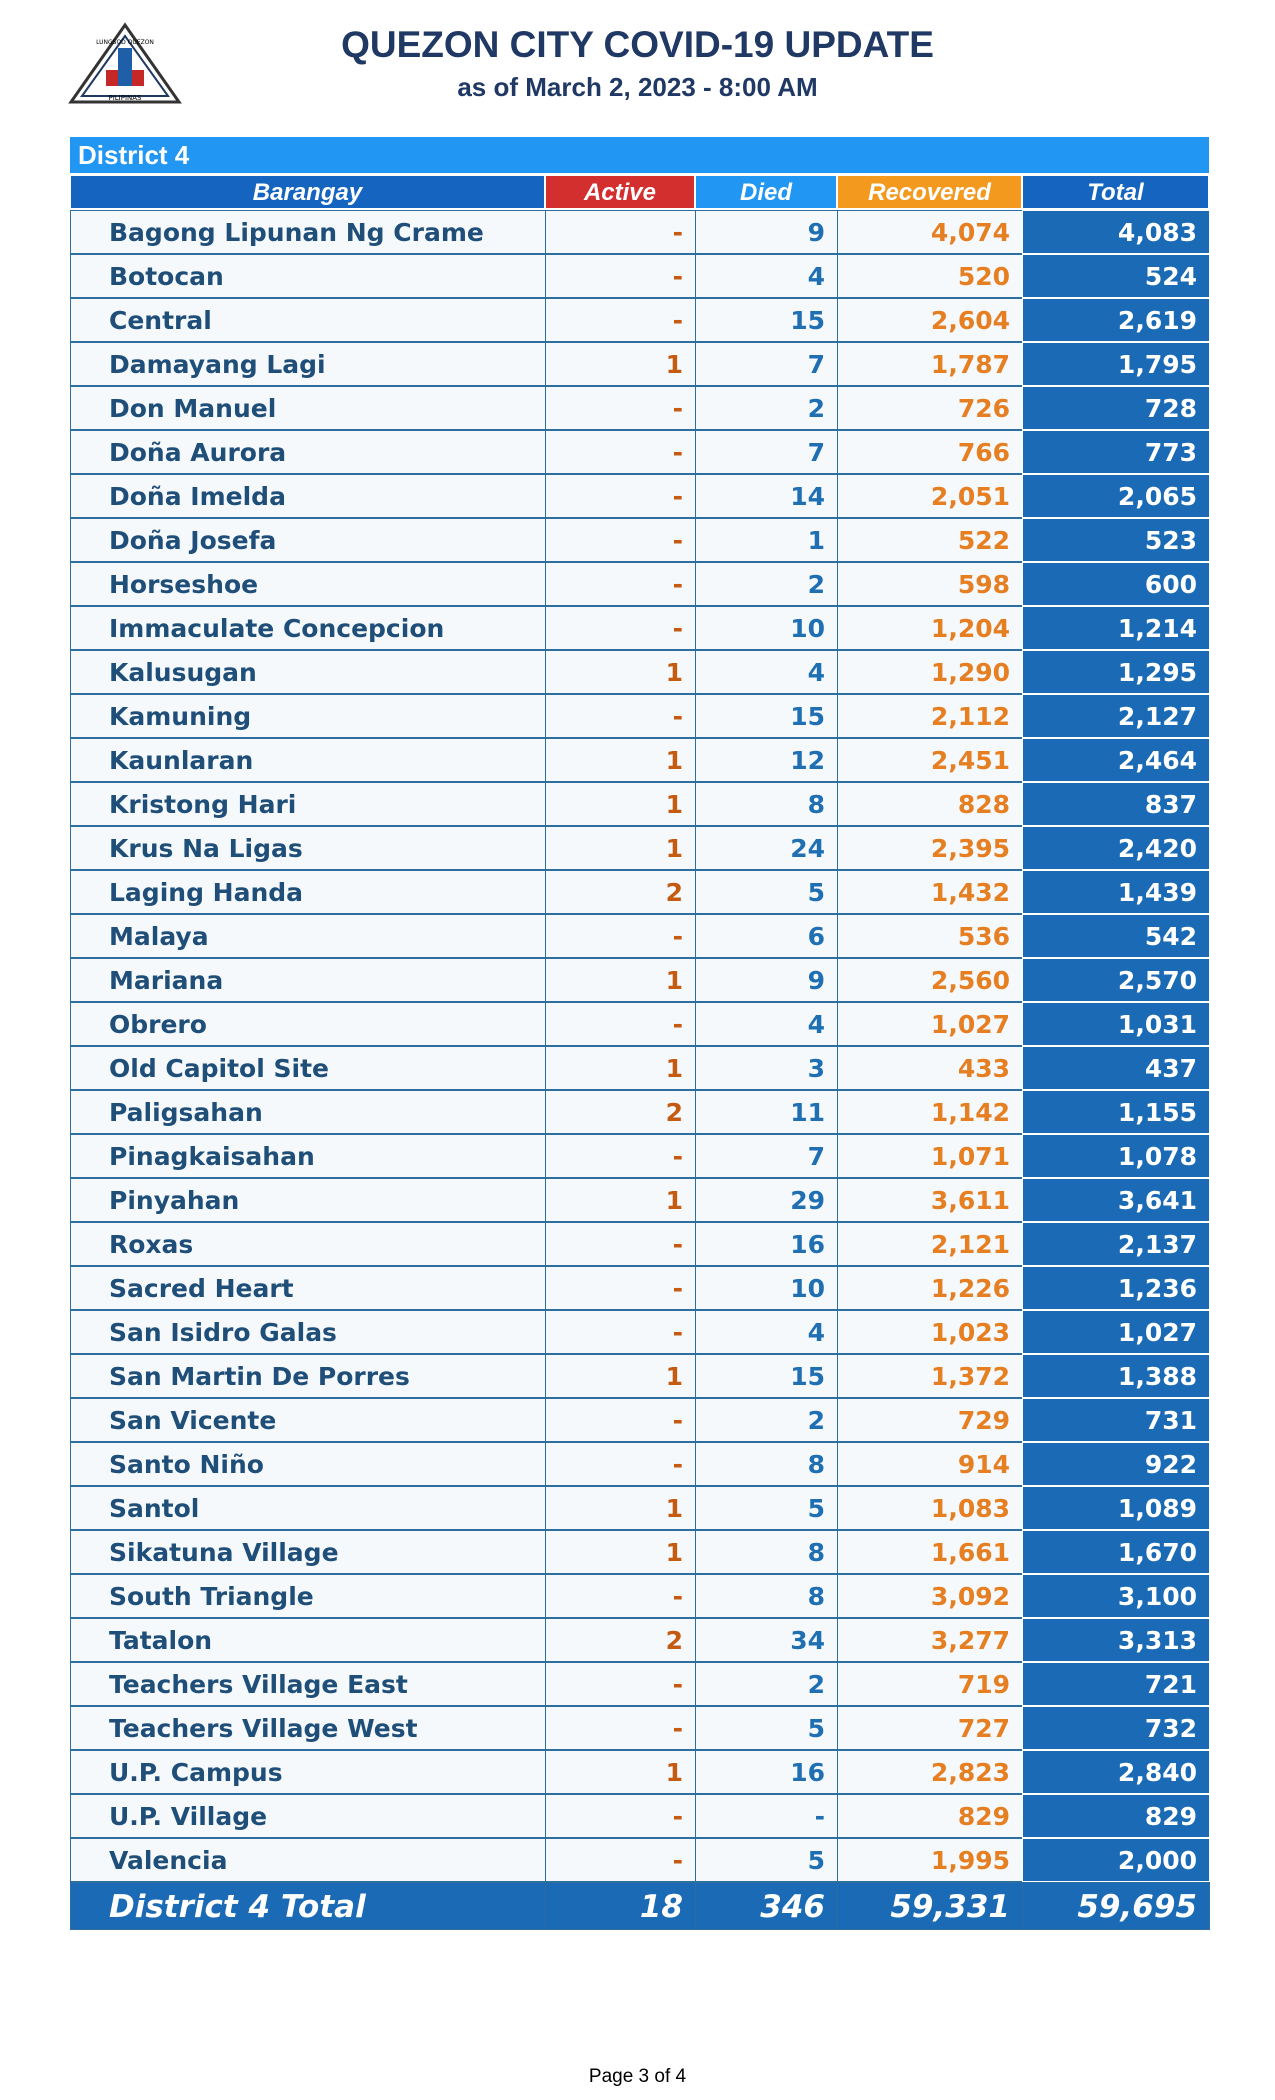  What do you see at coordinates (930, 1244) in the screenshot?
I see `table-cell: 2,121` at bounding box center [930, 1244].